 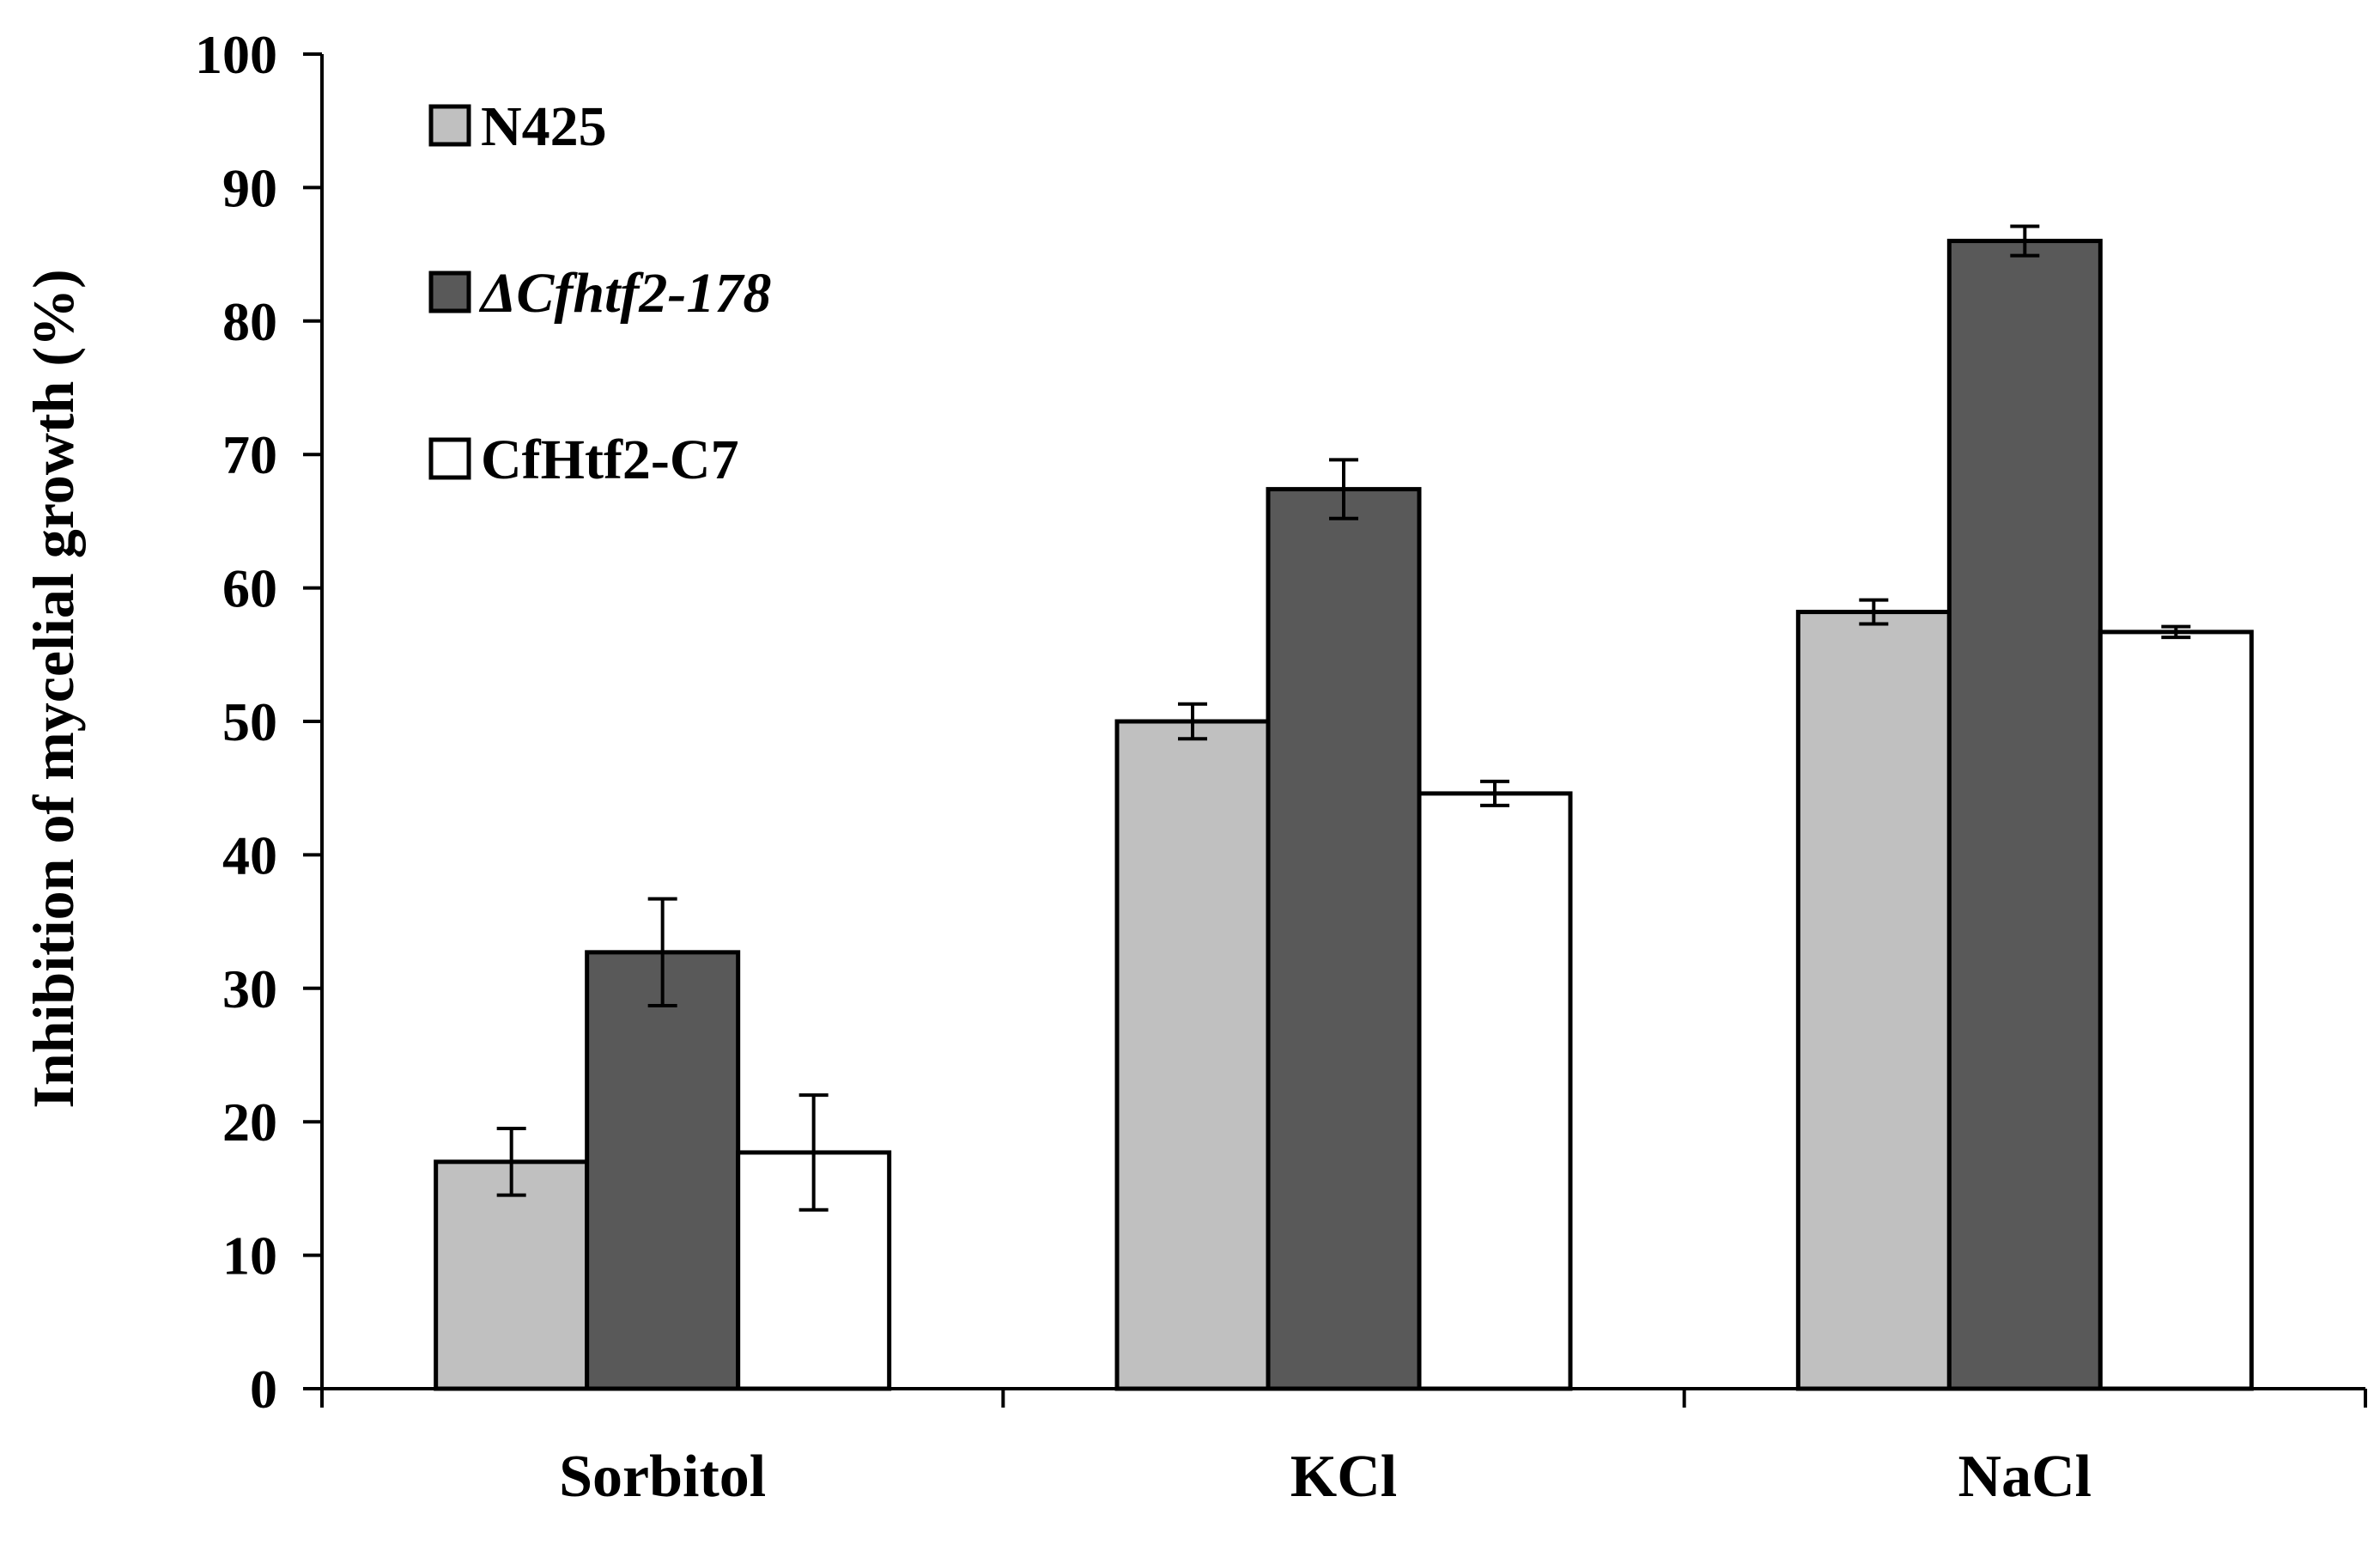 What do you see at coordinates (1344, 939) in the screenshot?
I see `bar-Cfhtf2-178-kcl` at bounding box center [1344, 939].